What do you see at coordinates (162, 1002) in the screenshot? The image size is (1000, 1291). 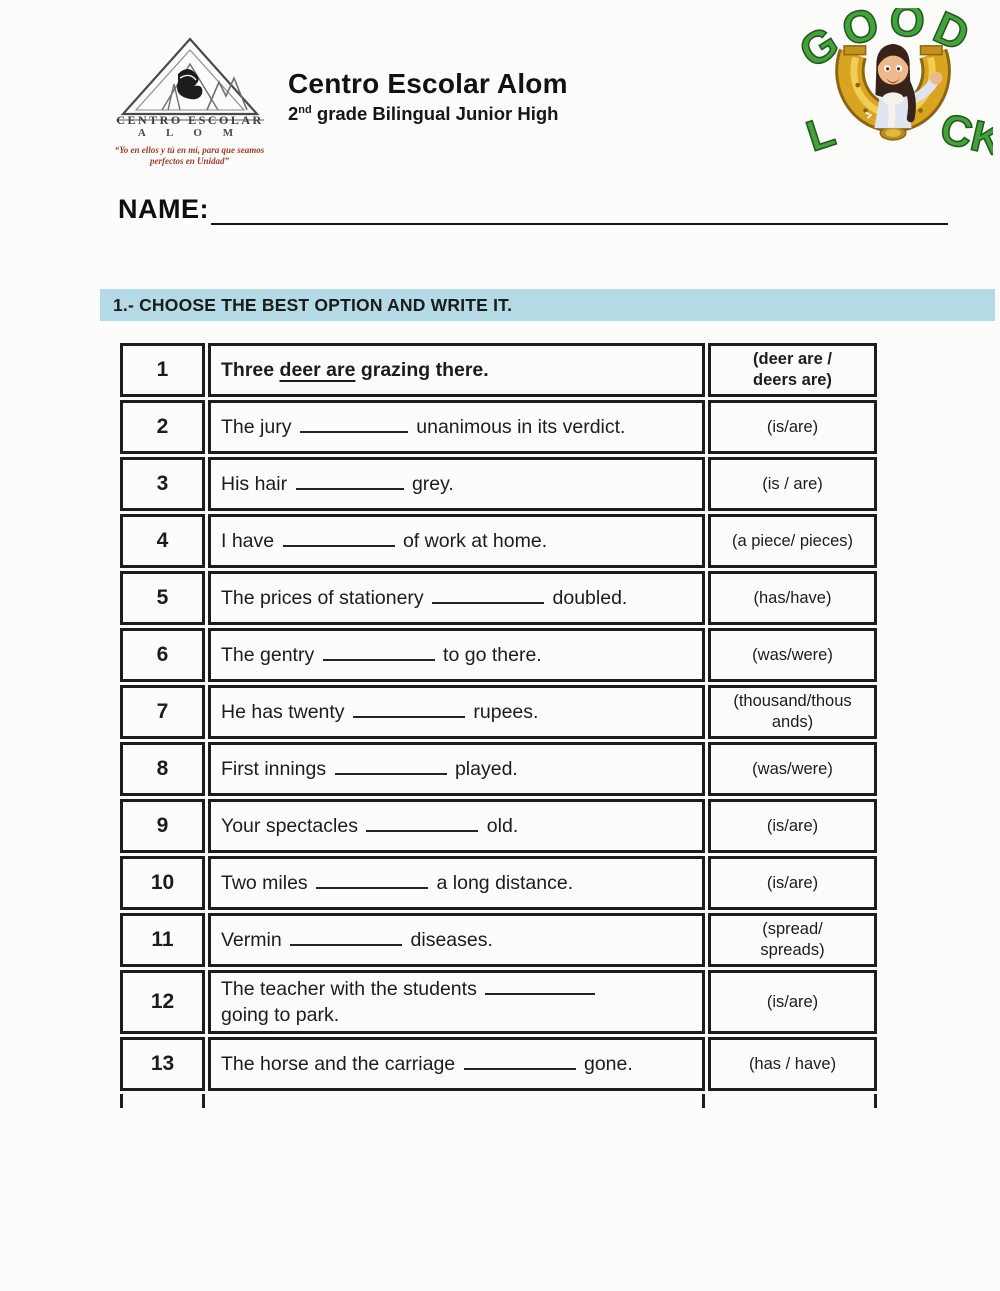 I see `row-number: 12` at bounding box center [162, 1002].